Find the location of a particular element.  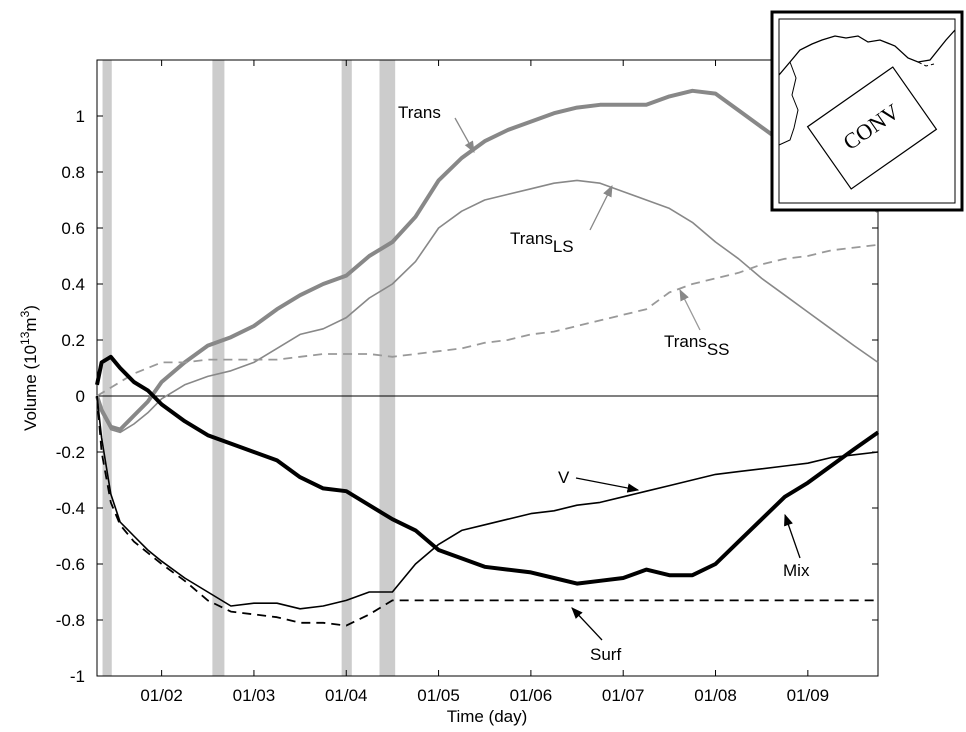

y-tick-label: -0.2 is located at coordinates (70, 452).